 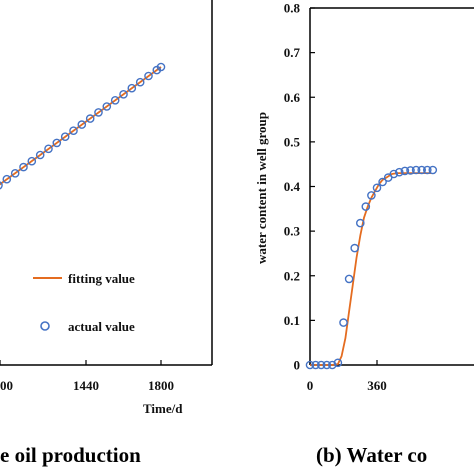 I want to click on legend-actual-label: actual value, so click(x=101, y=326).